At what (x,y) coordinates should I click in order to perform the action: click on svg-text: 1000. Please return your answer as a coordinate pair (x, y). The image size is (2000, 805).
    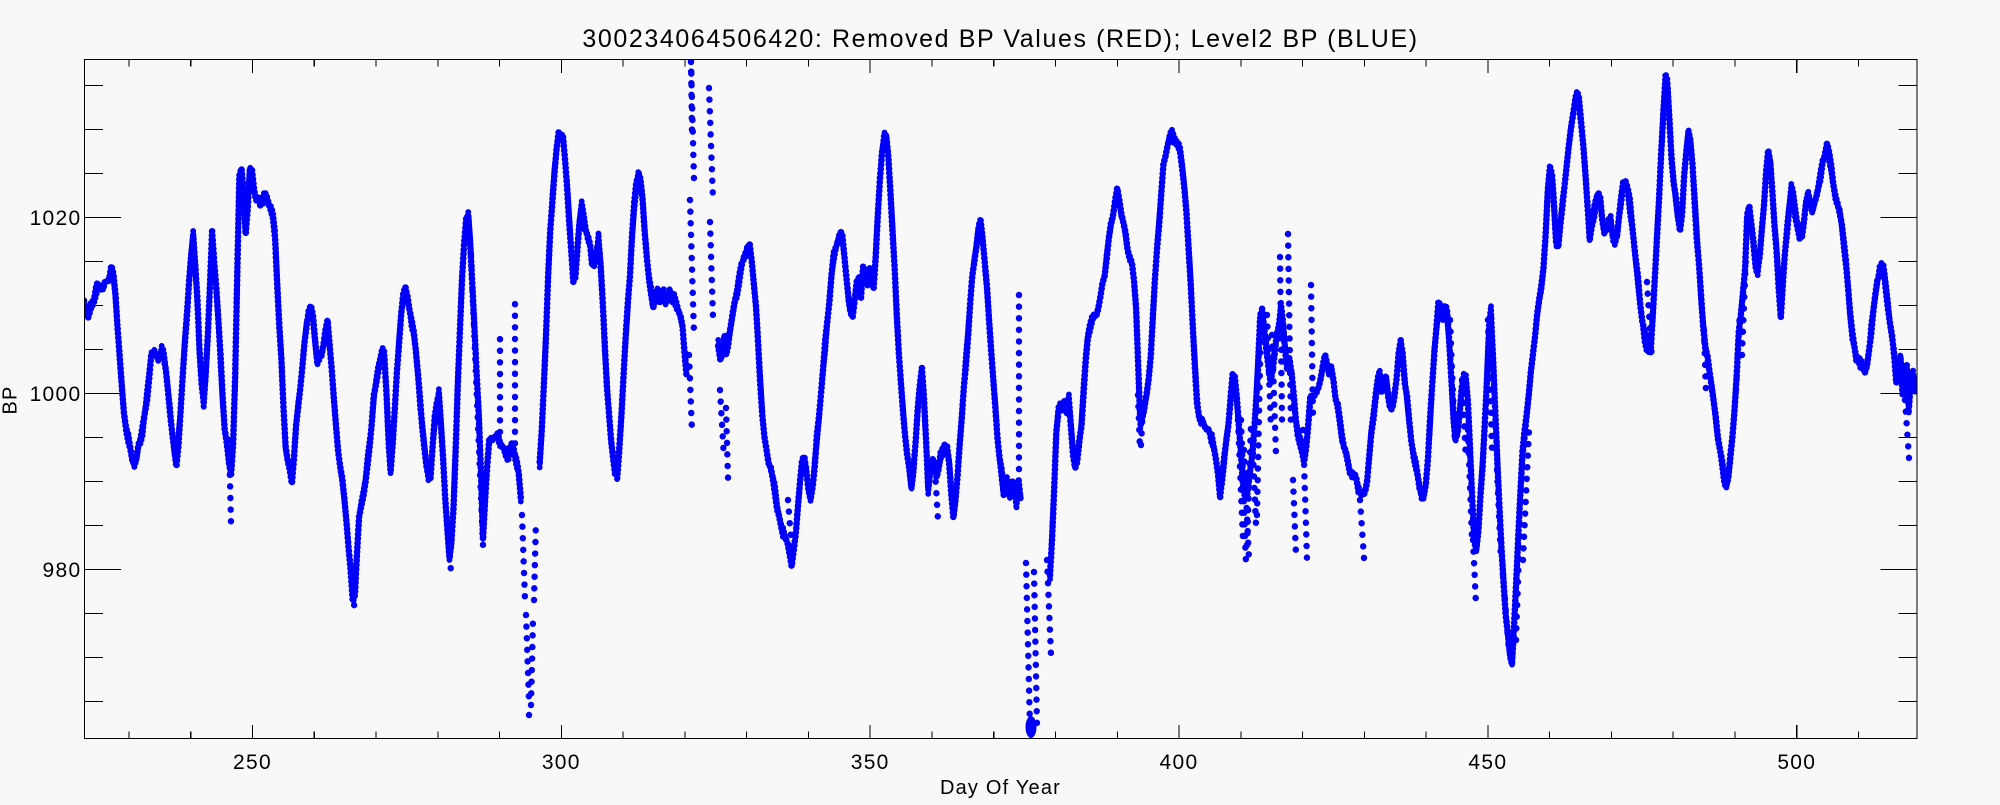
    Looking at the image, I should click on (56, 394).